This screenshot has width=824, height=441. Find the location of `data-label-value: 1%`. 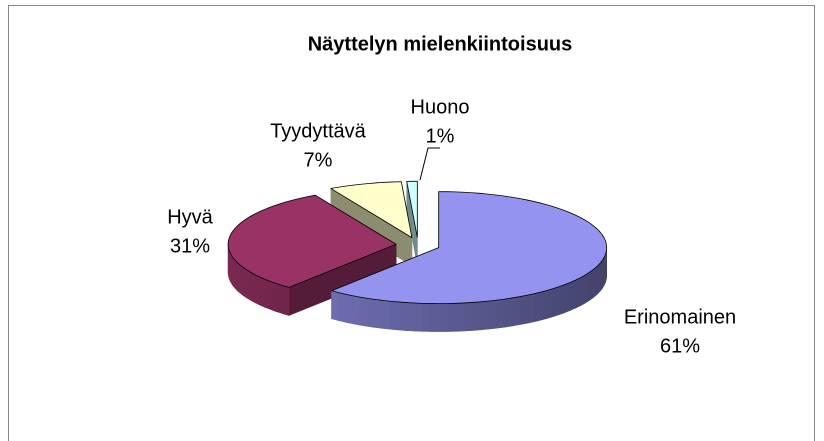

data-label-value: 1% is located at coordinates (440, 136).